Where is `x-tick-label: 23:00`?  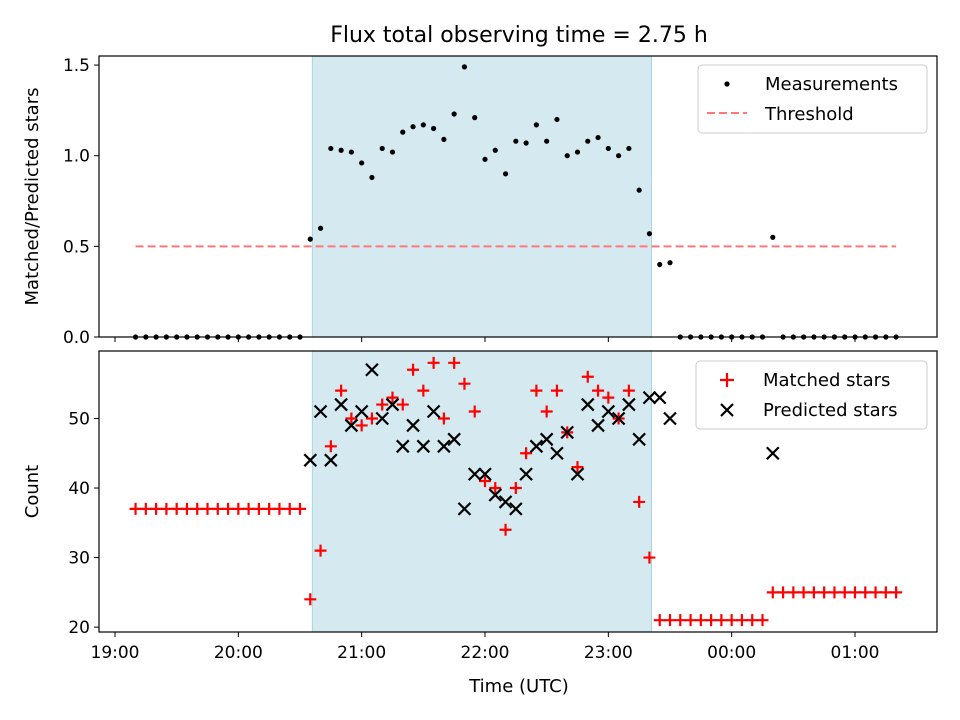 x-tick-label: 23:00 is located at coordinates (608, 653).